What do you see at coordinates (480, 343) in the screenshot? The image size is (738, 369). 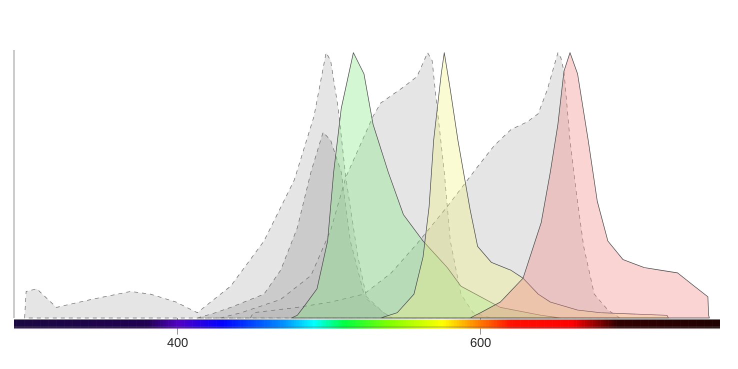 I see `x-tick-label: 600` at bounding box center [480, 343].